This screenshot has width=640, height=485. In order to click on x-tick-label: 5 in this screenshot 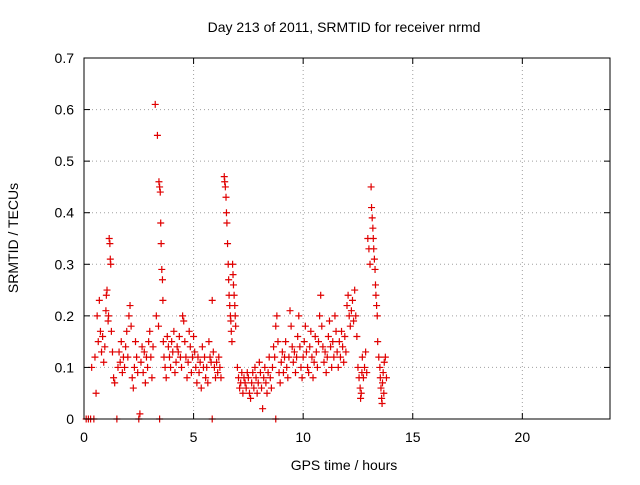, I will do `click(194, 437)`.